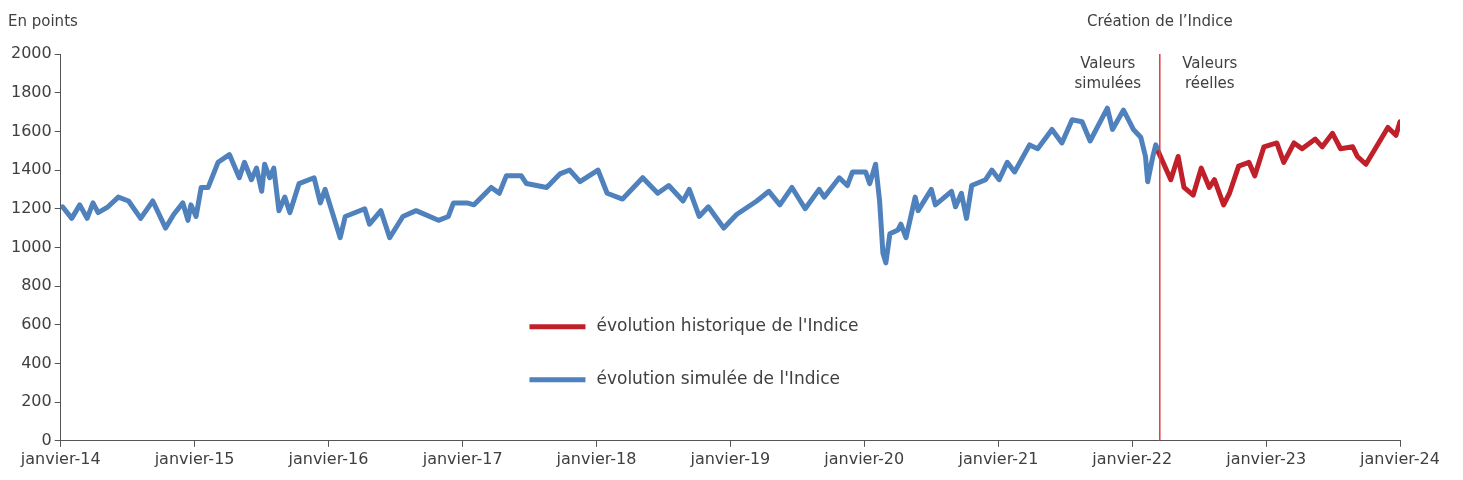 The height and width of the screenshot is (480, 1463). What do you see at coordinates (1210, 73) in the screenshot?
I see `annotation: Valeurs réelles` at bounding box center [1210, 73].